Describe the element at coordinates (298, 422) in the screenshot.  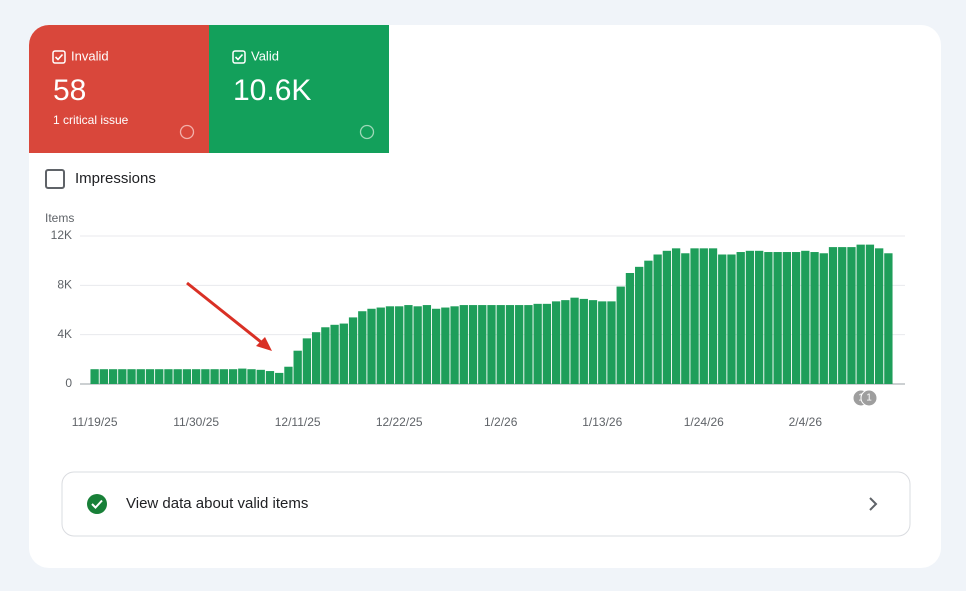
I see `x-tick-label: 12/11/25` at that location.